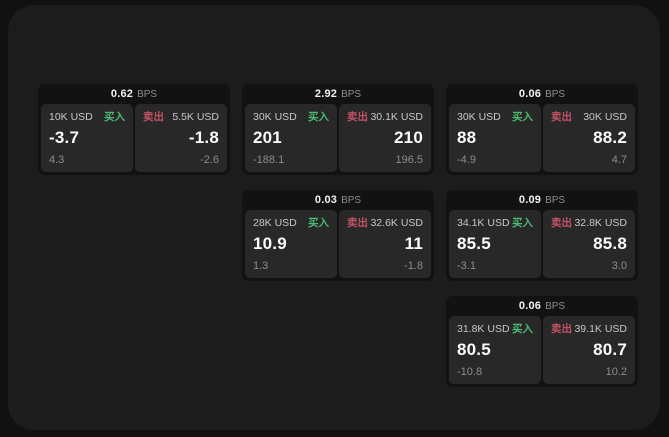 Image resolution: width=669 pixels, height=437 pixels. I want to click on sell-price: -1.8, so click(203, 137).